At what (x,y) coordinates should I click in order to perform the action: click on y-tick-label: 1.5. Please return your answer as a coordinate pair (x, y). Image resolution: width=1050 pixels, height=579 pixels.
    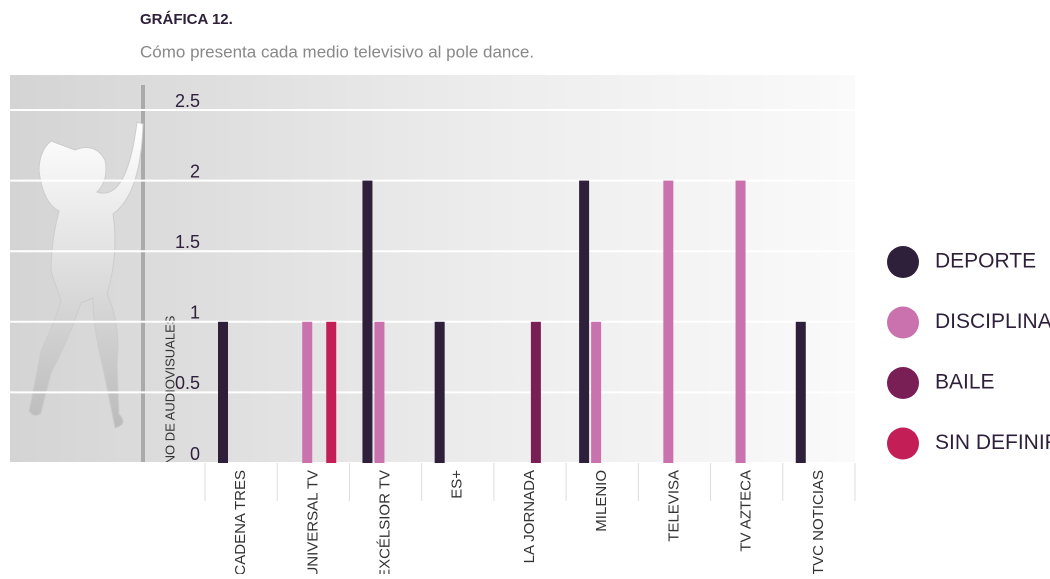
    Looking at the image, I should click on (187, 242).